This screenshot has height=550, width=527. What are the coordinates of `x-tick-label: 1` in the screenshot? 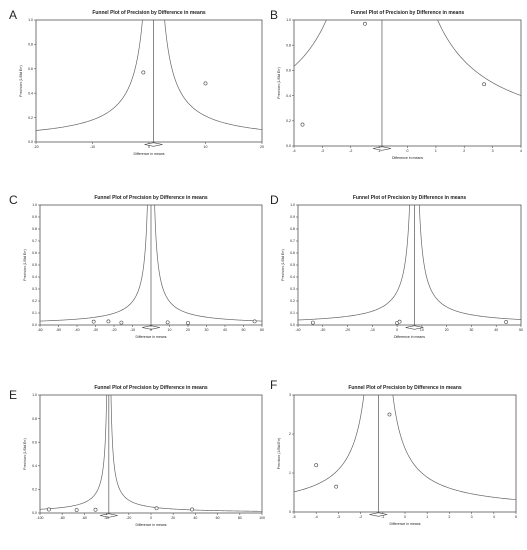 It's located at (436, 151).